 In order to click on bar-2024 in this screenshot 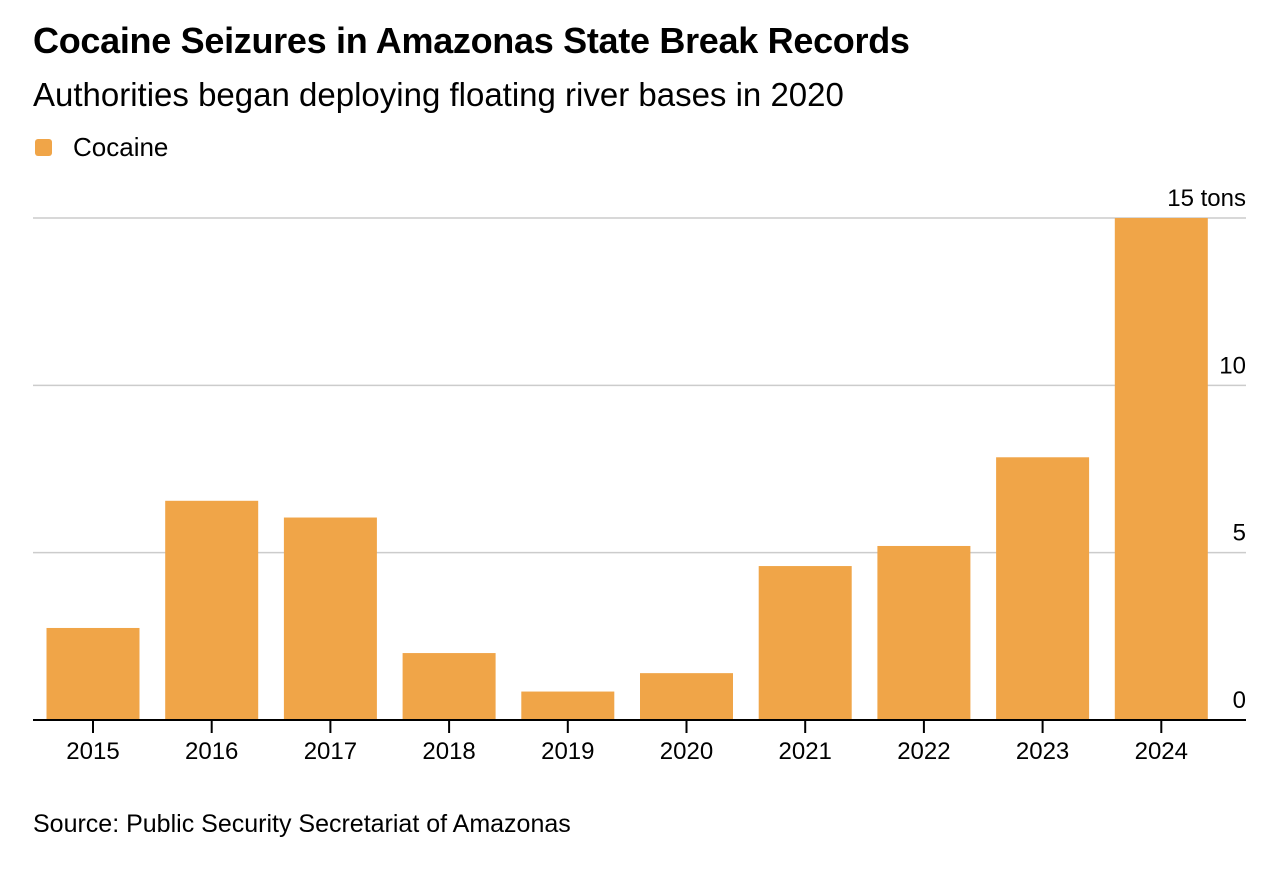, I will do `click(1161, 469)`.